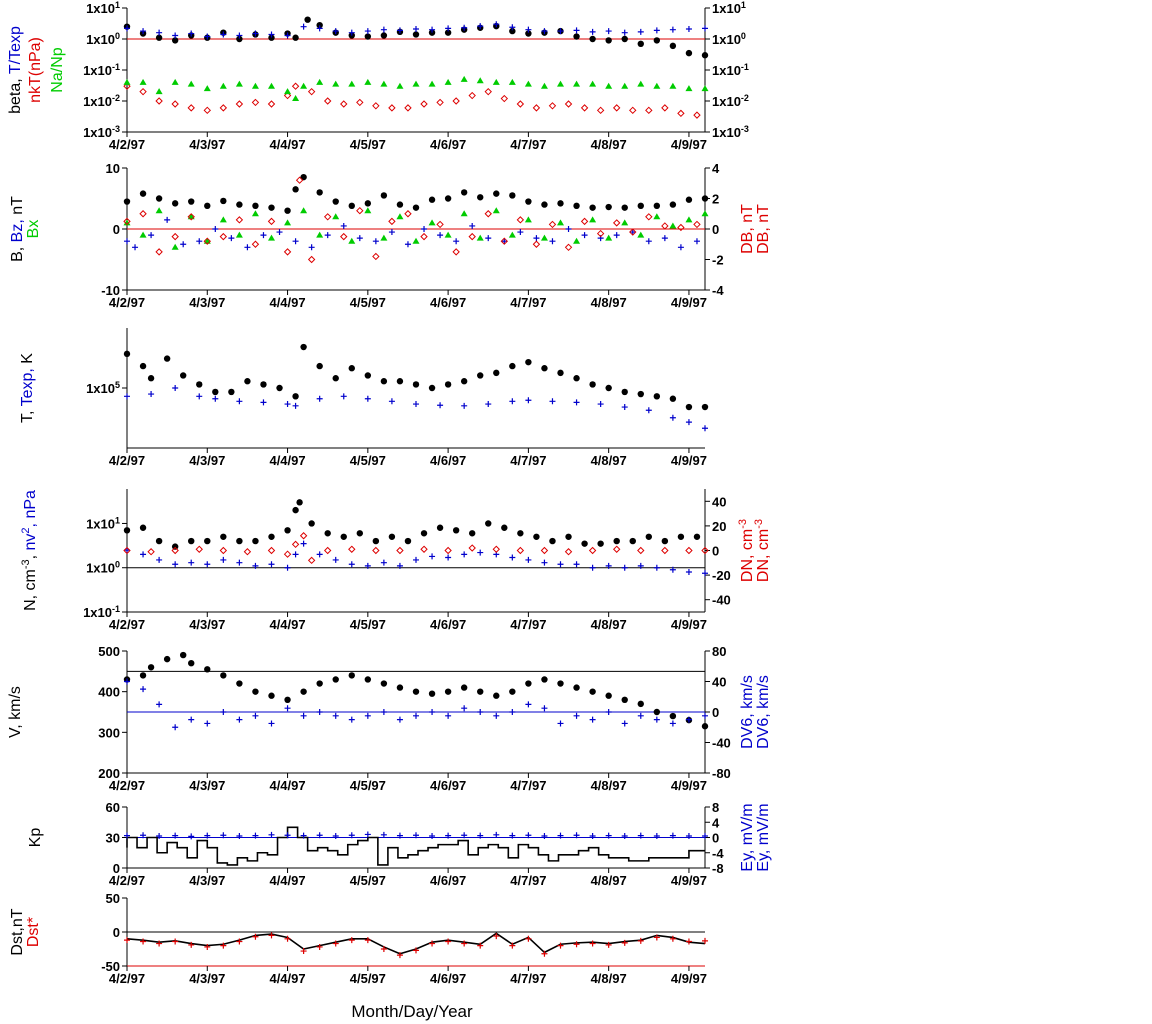 This screenshot has width=1152, height=1024. Describe the element at coordinates (113, 838) in the screenshot. I see `kp-ey-y-tick-label: 30` at that location.